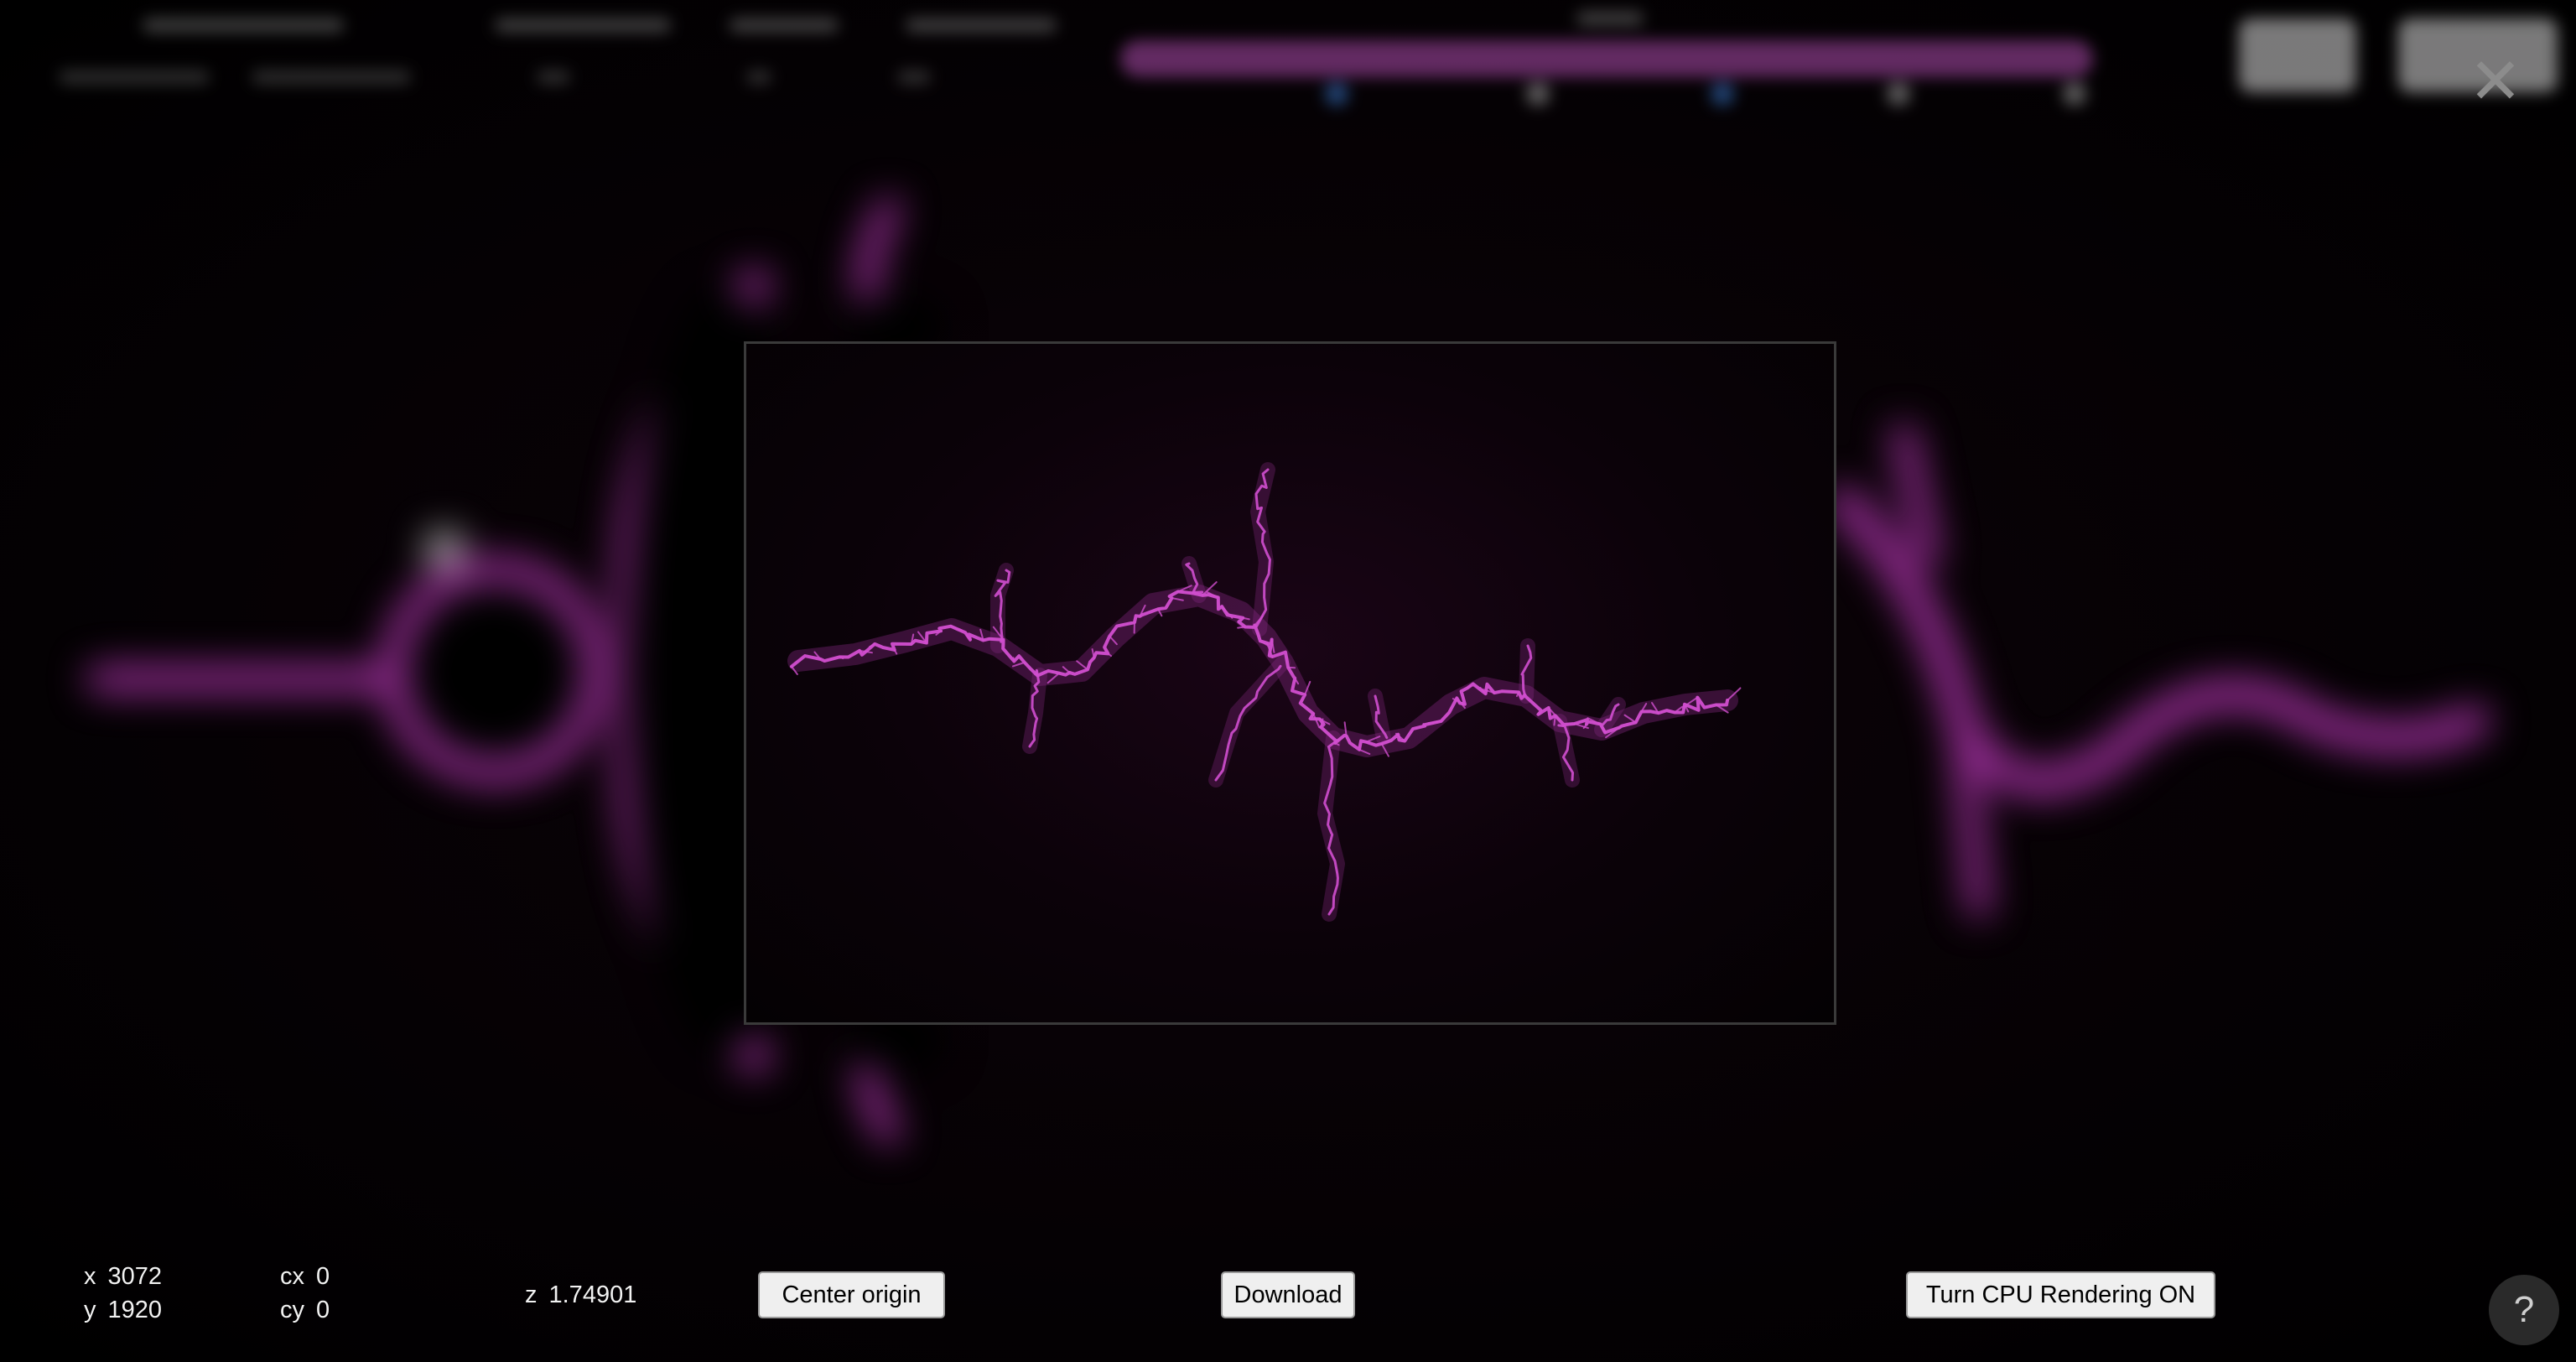 The height and width of the screenshot is (1362, 2576). What do you see at coordinates (851, 1294) in the screenshot?
I see `center-origin-button: Center origin` at bounding box center [851, 1294].